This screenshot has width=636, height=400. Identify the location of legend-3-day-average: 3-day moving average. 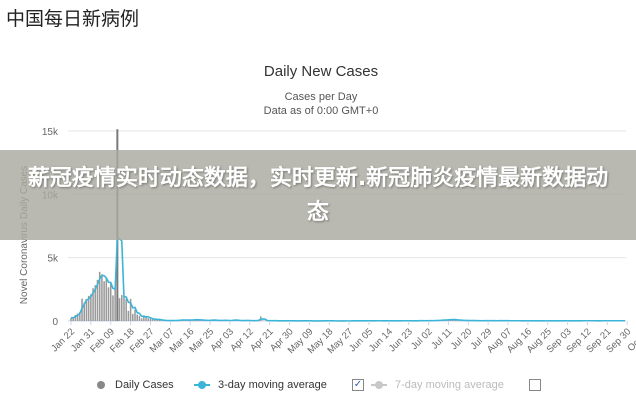
(260, 385).